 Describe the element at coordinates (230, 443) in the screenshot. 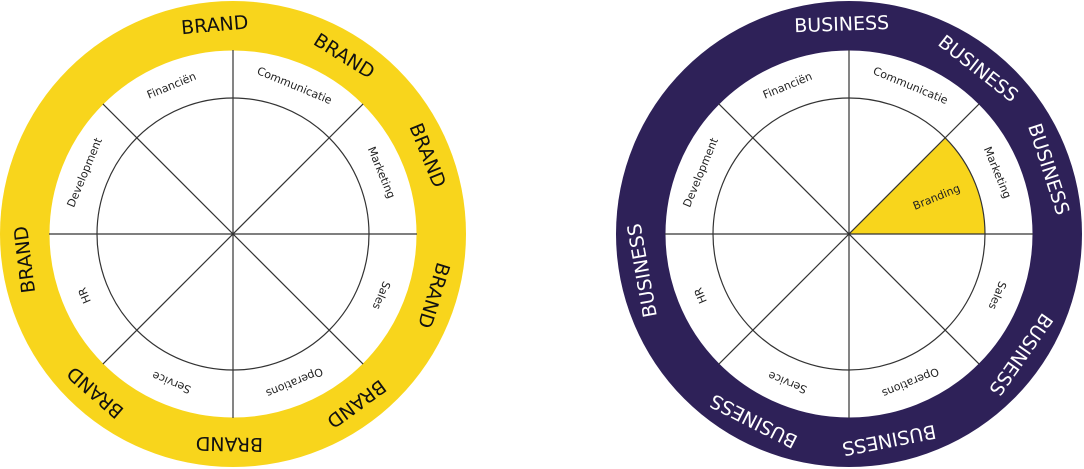

I see `ring-label: BRAND` at that location.